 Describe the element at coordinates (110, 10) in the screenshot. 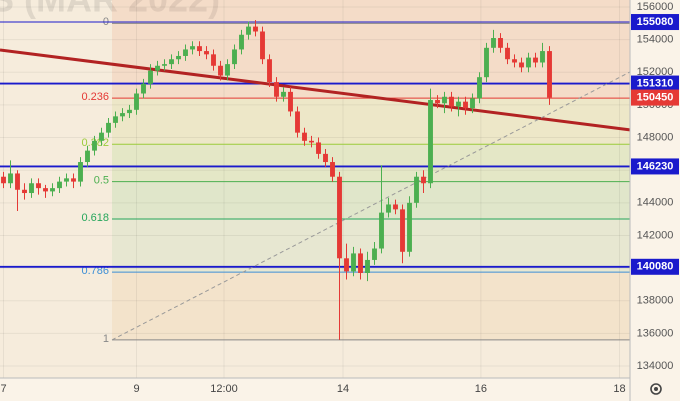

I see `watermark: S (MAR 2022)` at that location.